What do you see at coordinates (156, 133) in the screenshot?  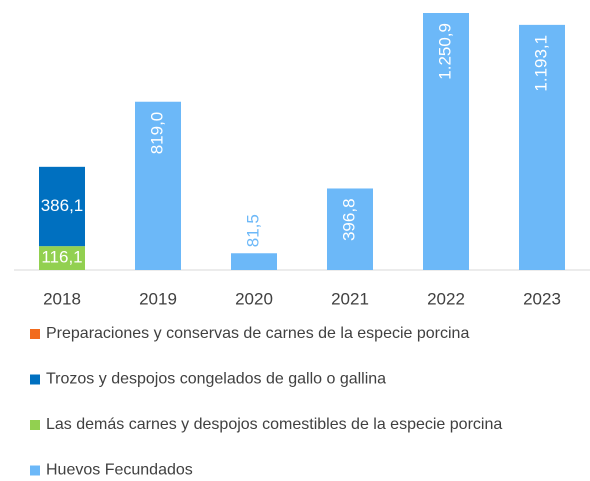 I see `data-label: 819,0` at bounding box center [156, 133].